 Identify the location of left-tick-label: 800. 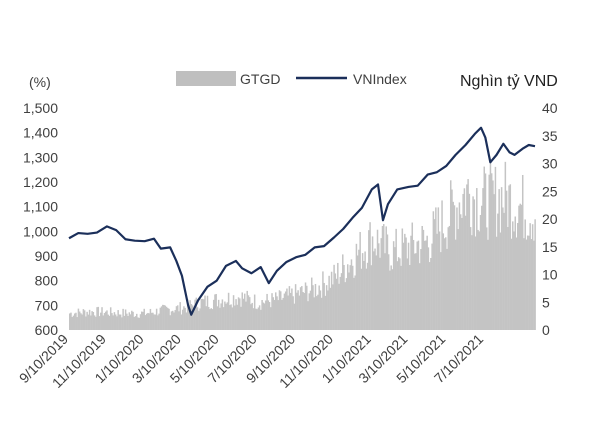
(47, 281).